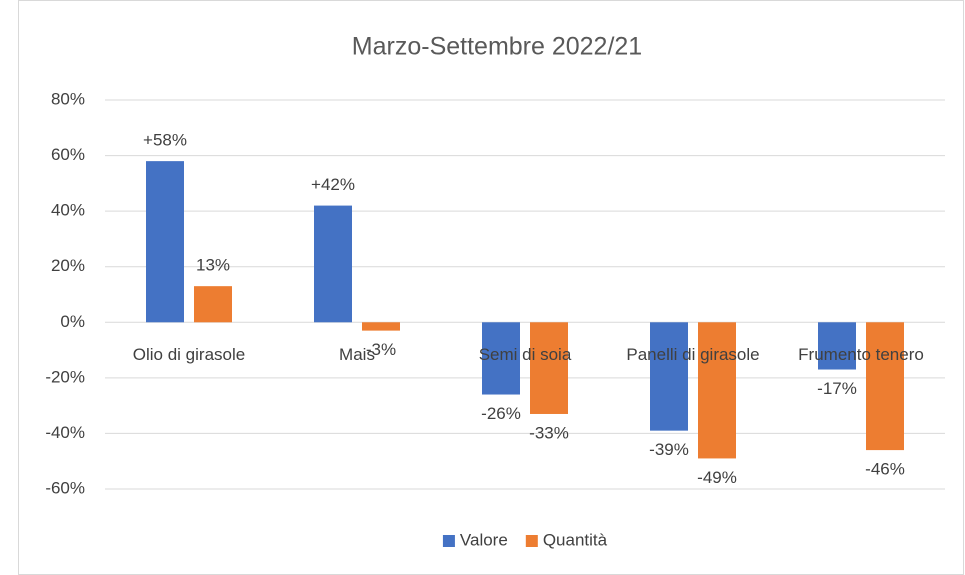 This screenshot has height=575, width=965. Describe the element at coordinates (165, 140) in the screenshot. I see `data-label: +58%` at that location.